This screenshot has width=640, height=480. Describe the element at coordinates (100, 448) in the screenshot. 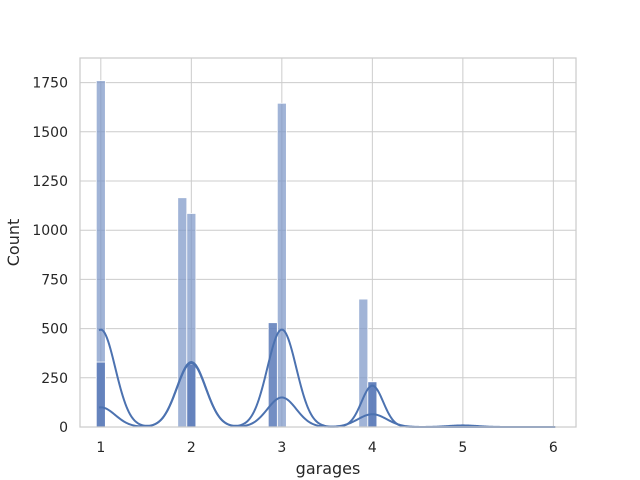

I see `x-tick-label: 1` at that location.